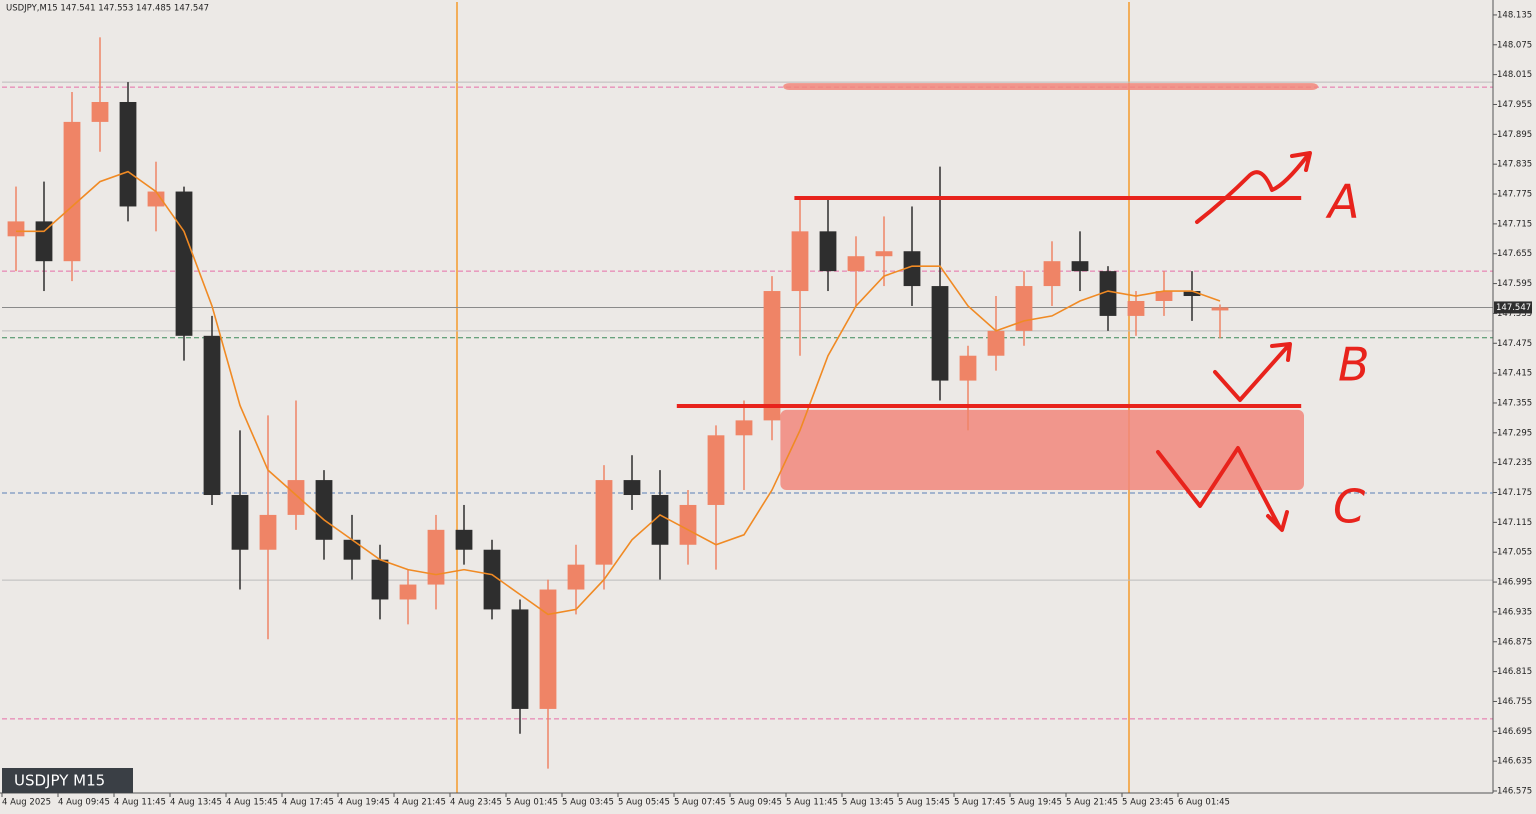 The width and height of the screenshot is (1536, 814). What do you see at coordinates (1514, 523) in the screenshot?
I see `y-tick-label: 147.115` at bounding box center [1514, 523].